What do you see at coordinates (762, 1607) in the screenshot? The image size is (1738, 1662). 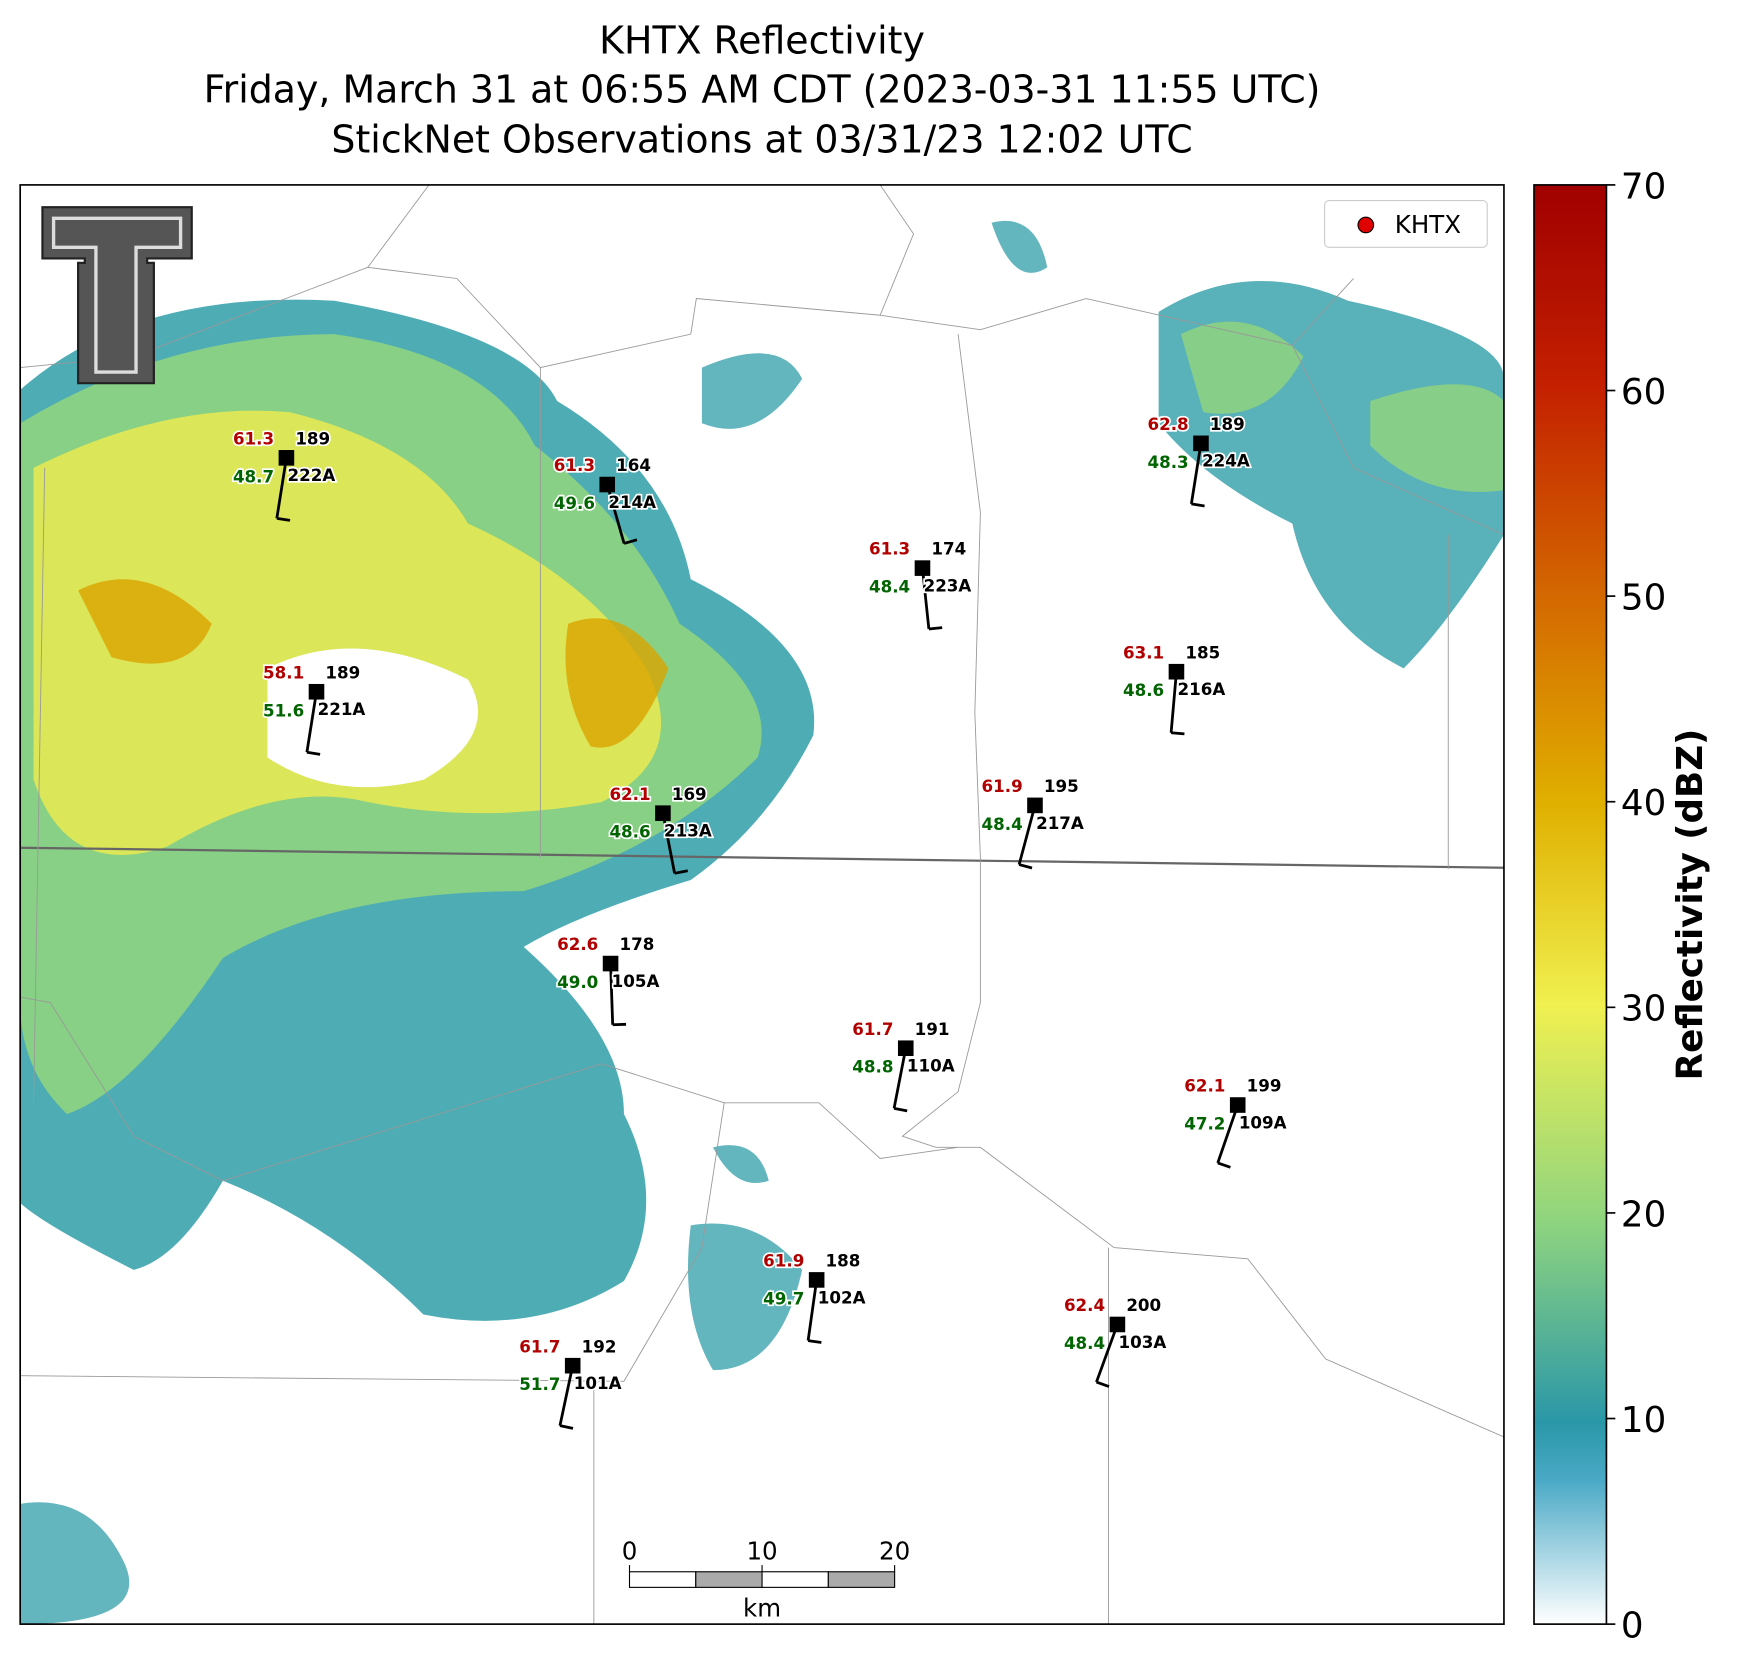 I see `scale-unit: km` at bounding box center [762, 1607].